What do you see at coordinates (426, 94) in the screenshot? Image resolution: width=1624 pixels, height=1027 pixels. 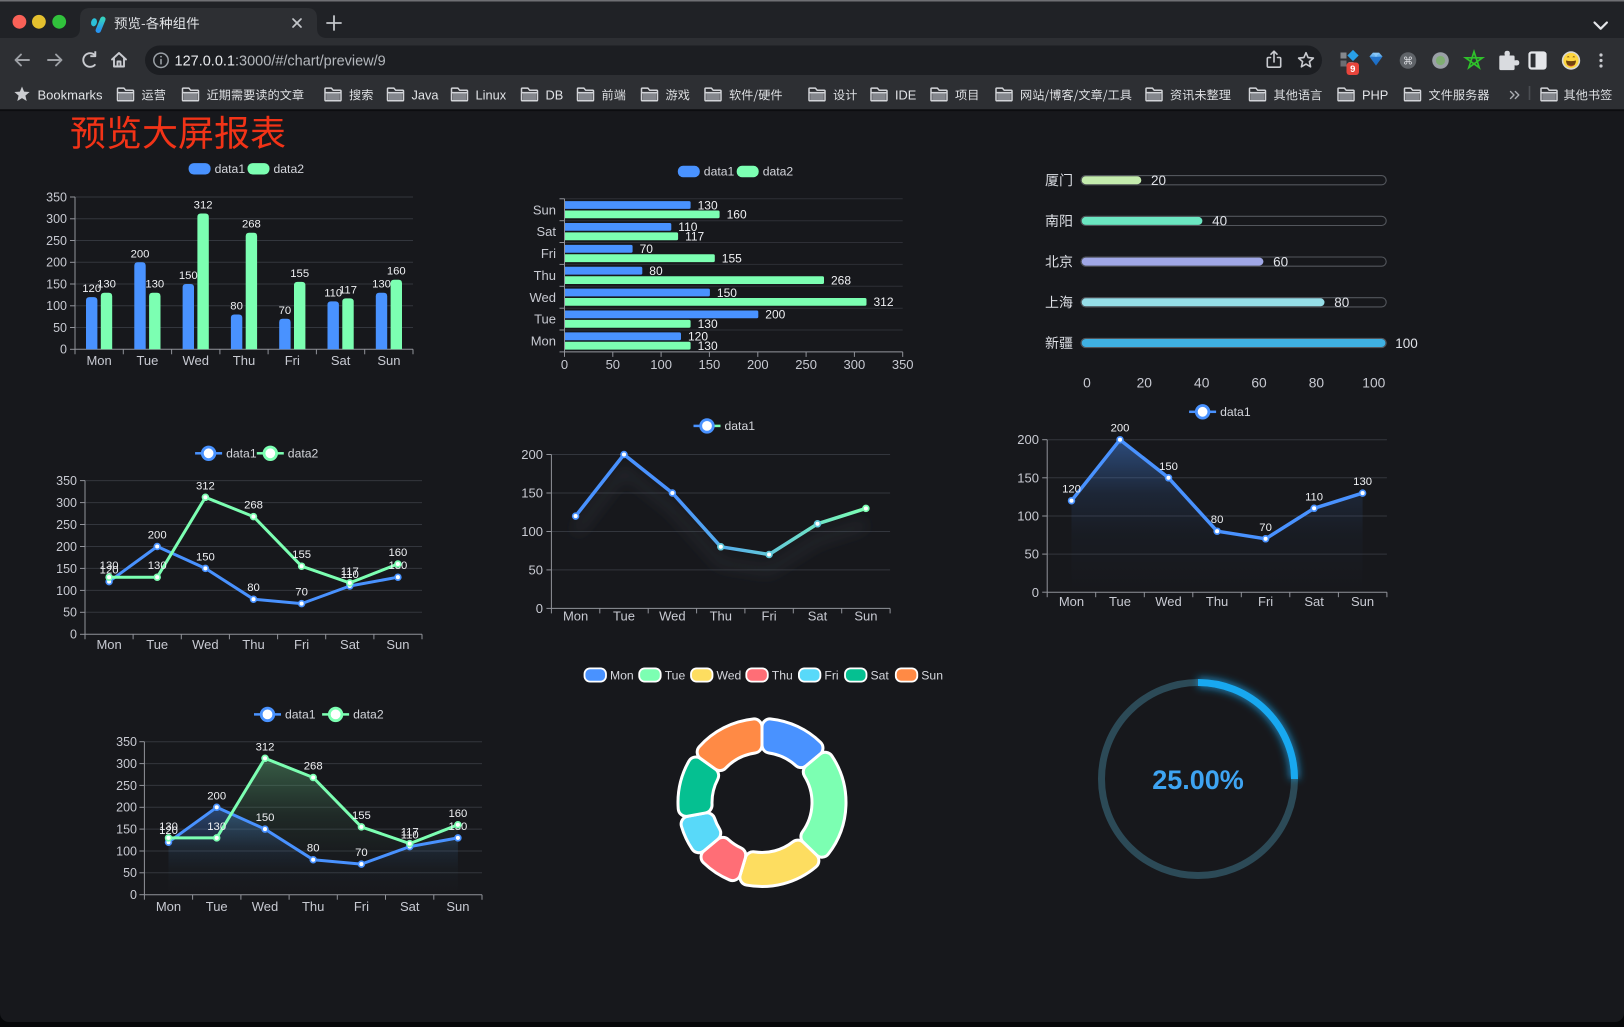 I see `svg-text: Java` at bounding box center [426, 94].